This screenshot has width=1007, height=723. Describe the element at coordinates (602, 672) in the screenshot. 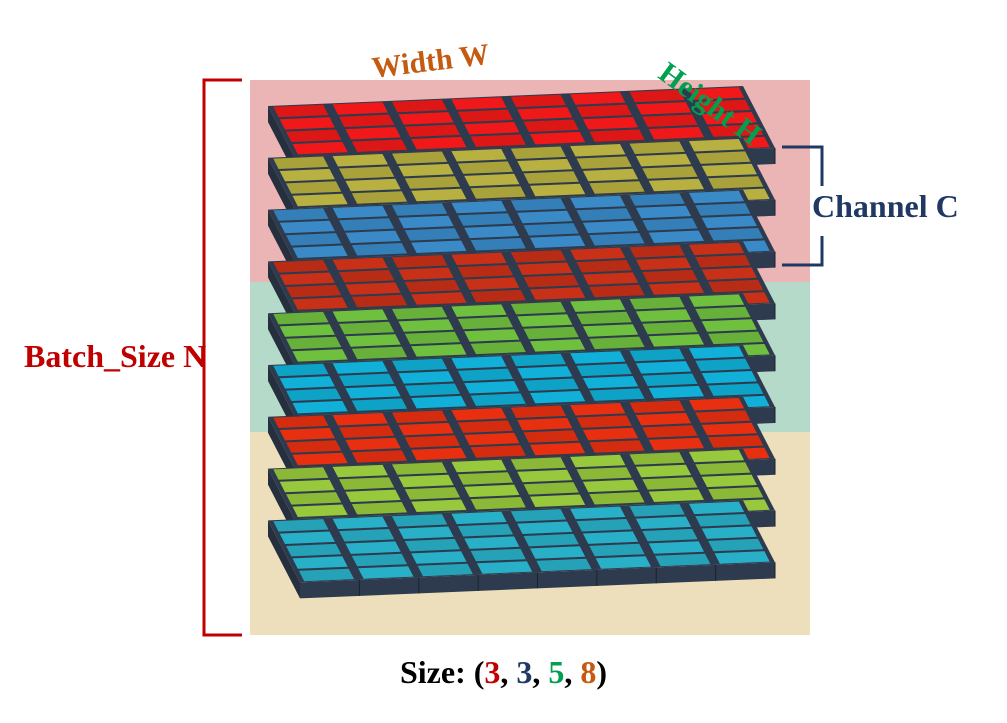

I see `size-suffix: )` at that location.